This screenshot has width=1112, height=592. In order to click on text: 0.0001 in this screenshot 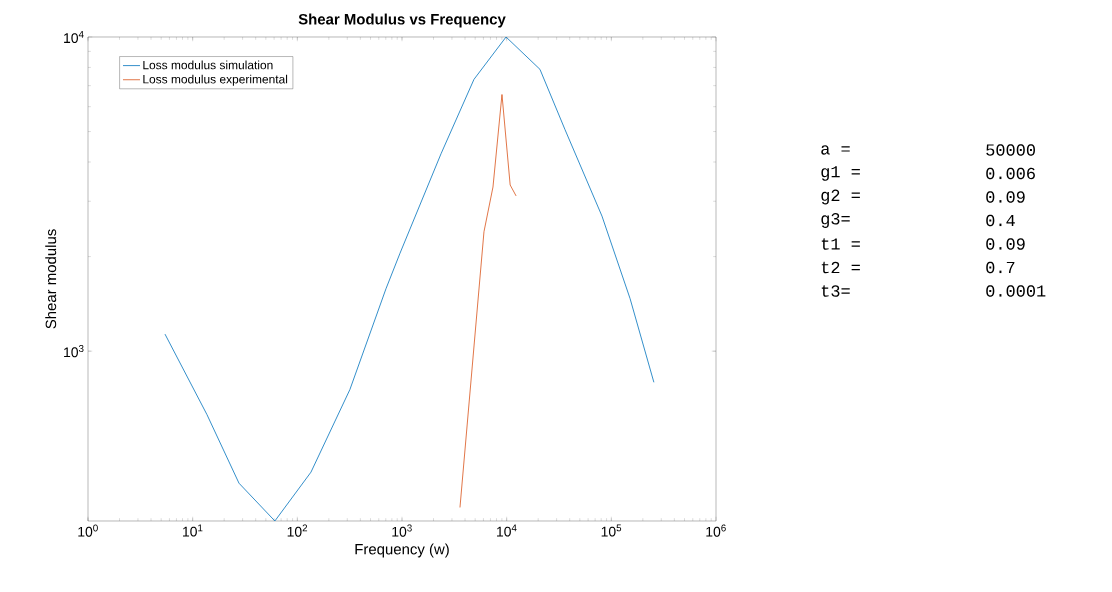, I will do `click(1016, 291)`.